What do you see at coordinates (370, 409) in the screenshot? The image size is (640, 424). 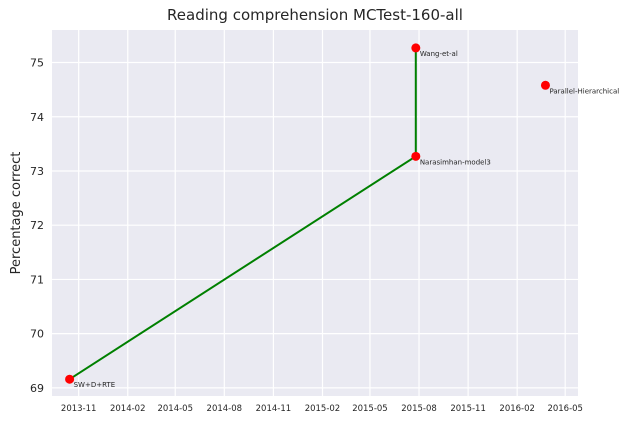 I see `x-tick-label: 2015-05` at bounding box center [370, 409].